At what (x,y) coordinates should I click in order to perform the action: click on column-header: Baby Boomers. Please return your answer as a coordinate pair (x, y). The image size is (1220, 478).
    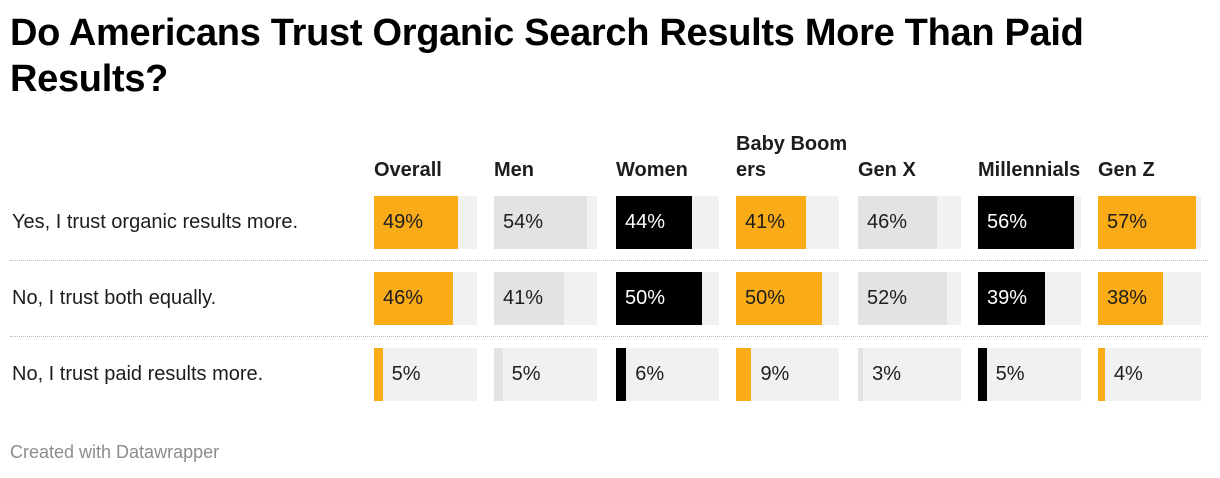
    Looking at the image, I should click on (792, 157).